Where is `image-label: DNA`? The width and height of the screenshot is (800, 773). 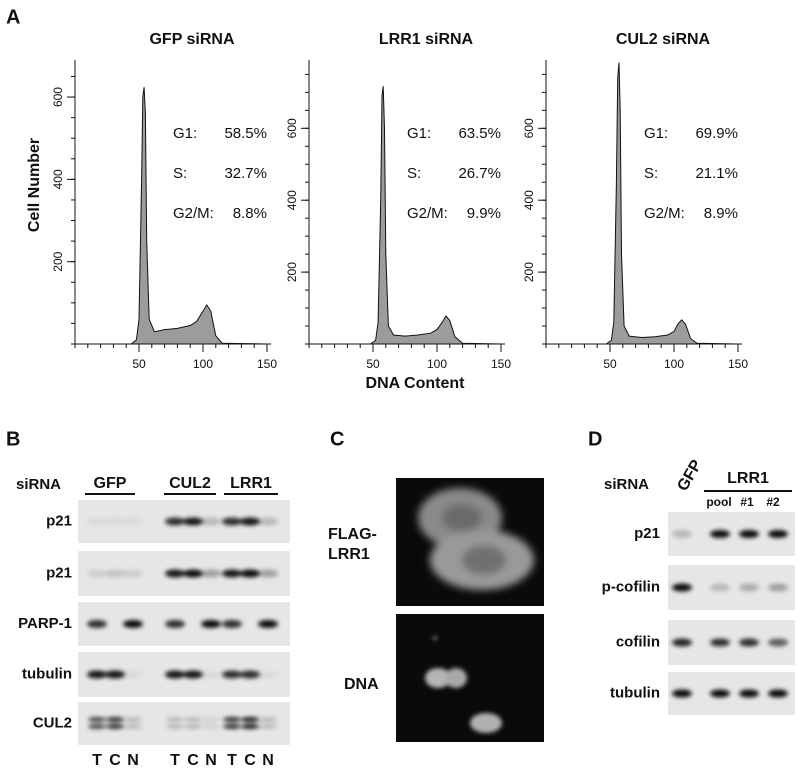
image-label: DNA is located at coordinates (361, 684).